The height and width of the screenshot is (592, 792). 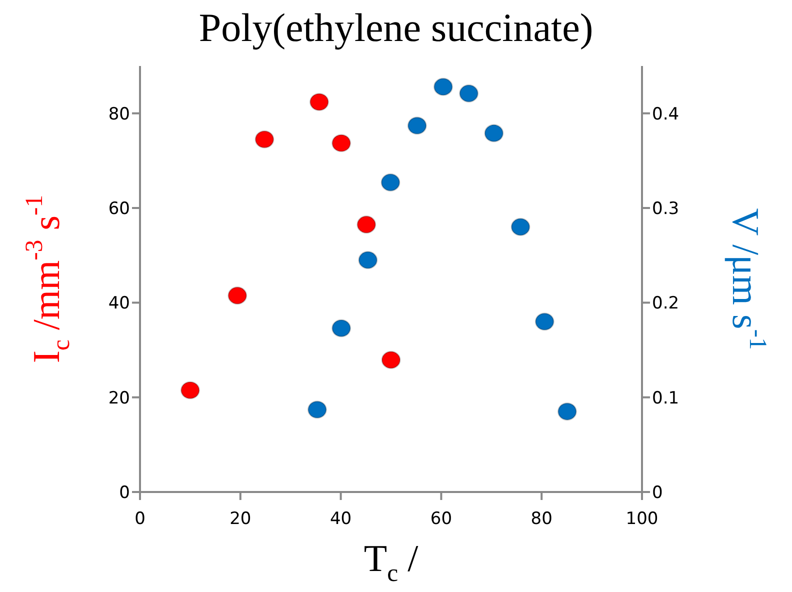 What do you see at coordinates (119, 304) in the screenshot?
I see `y-tick-label: 40` at bounding box center [119, 304].